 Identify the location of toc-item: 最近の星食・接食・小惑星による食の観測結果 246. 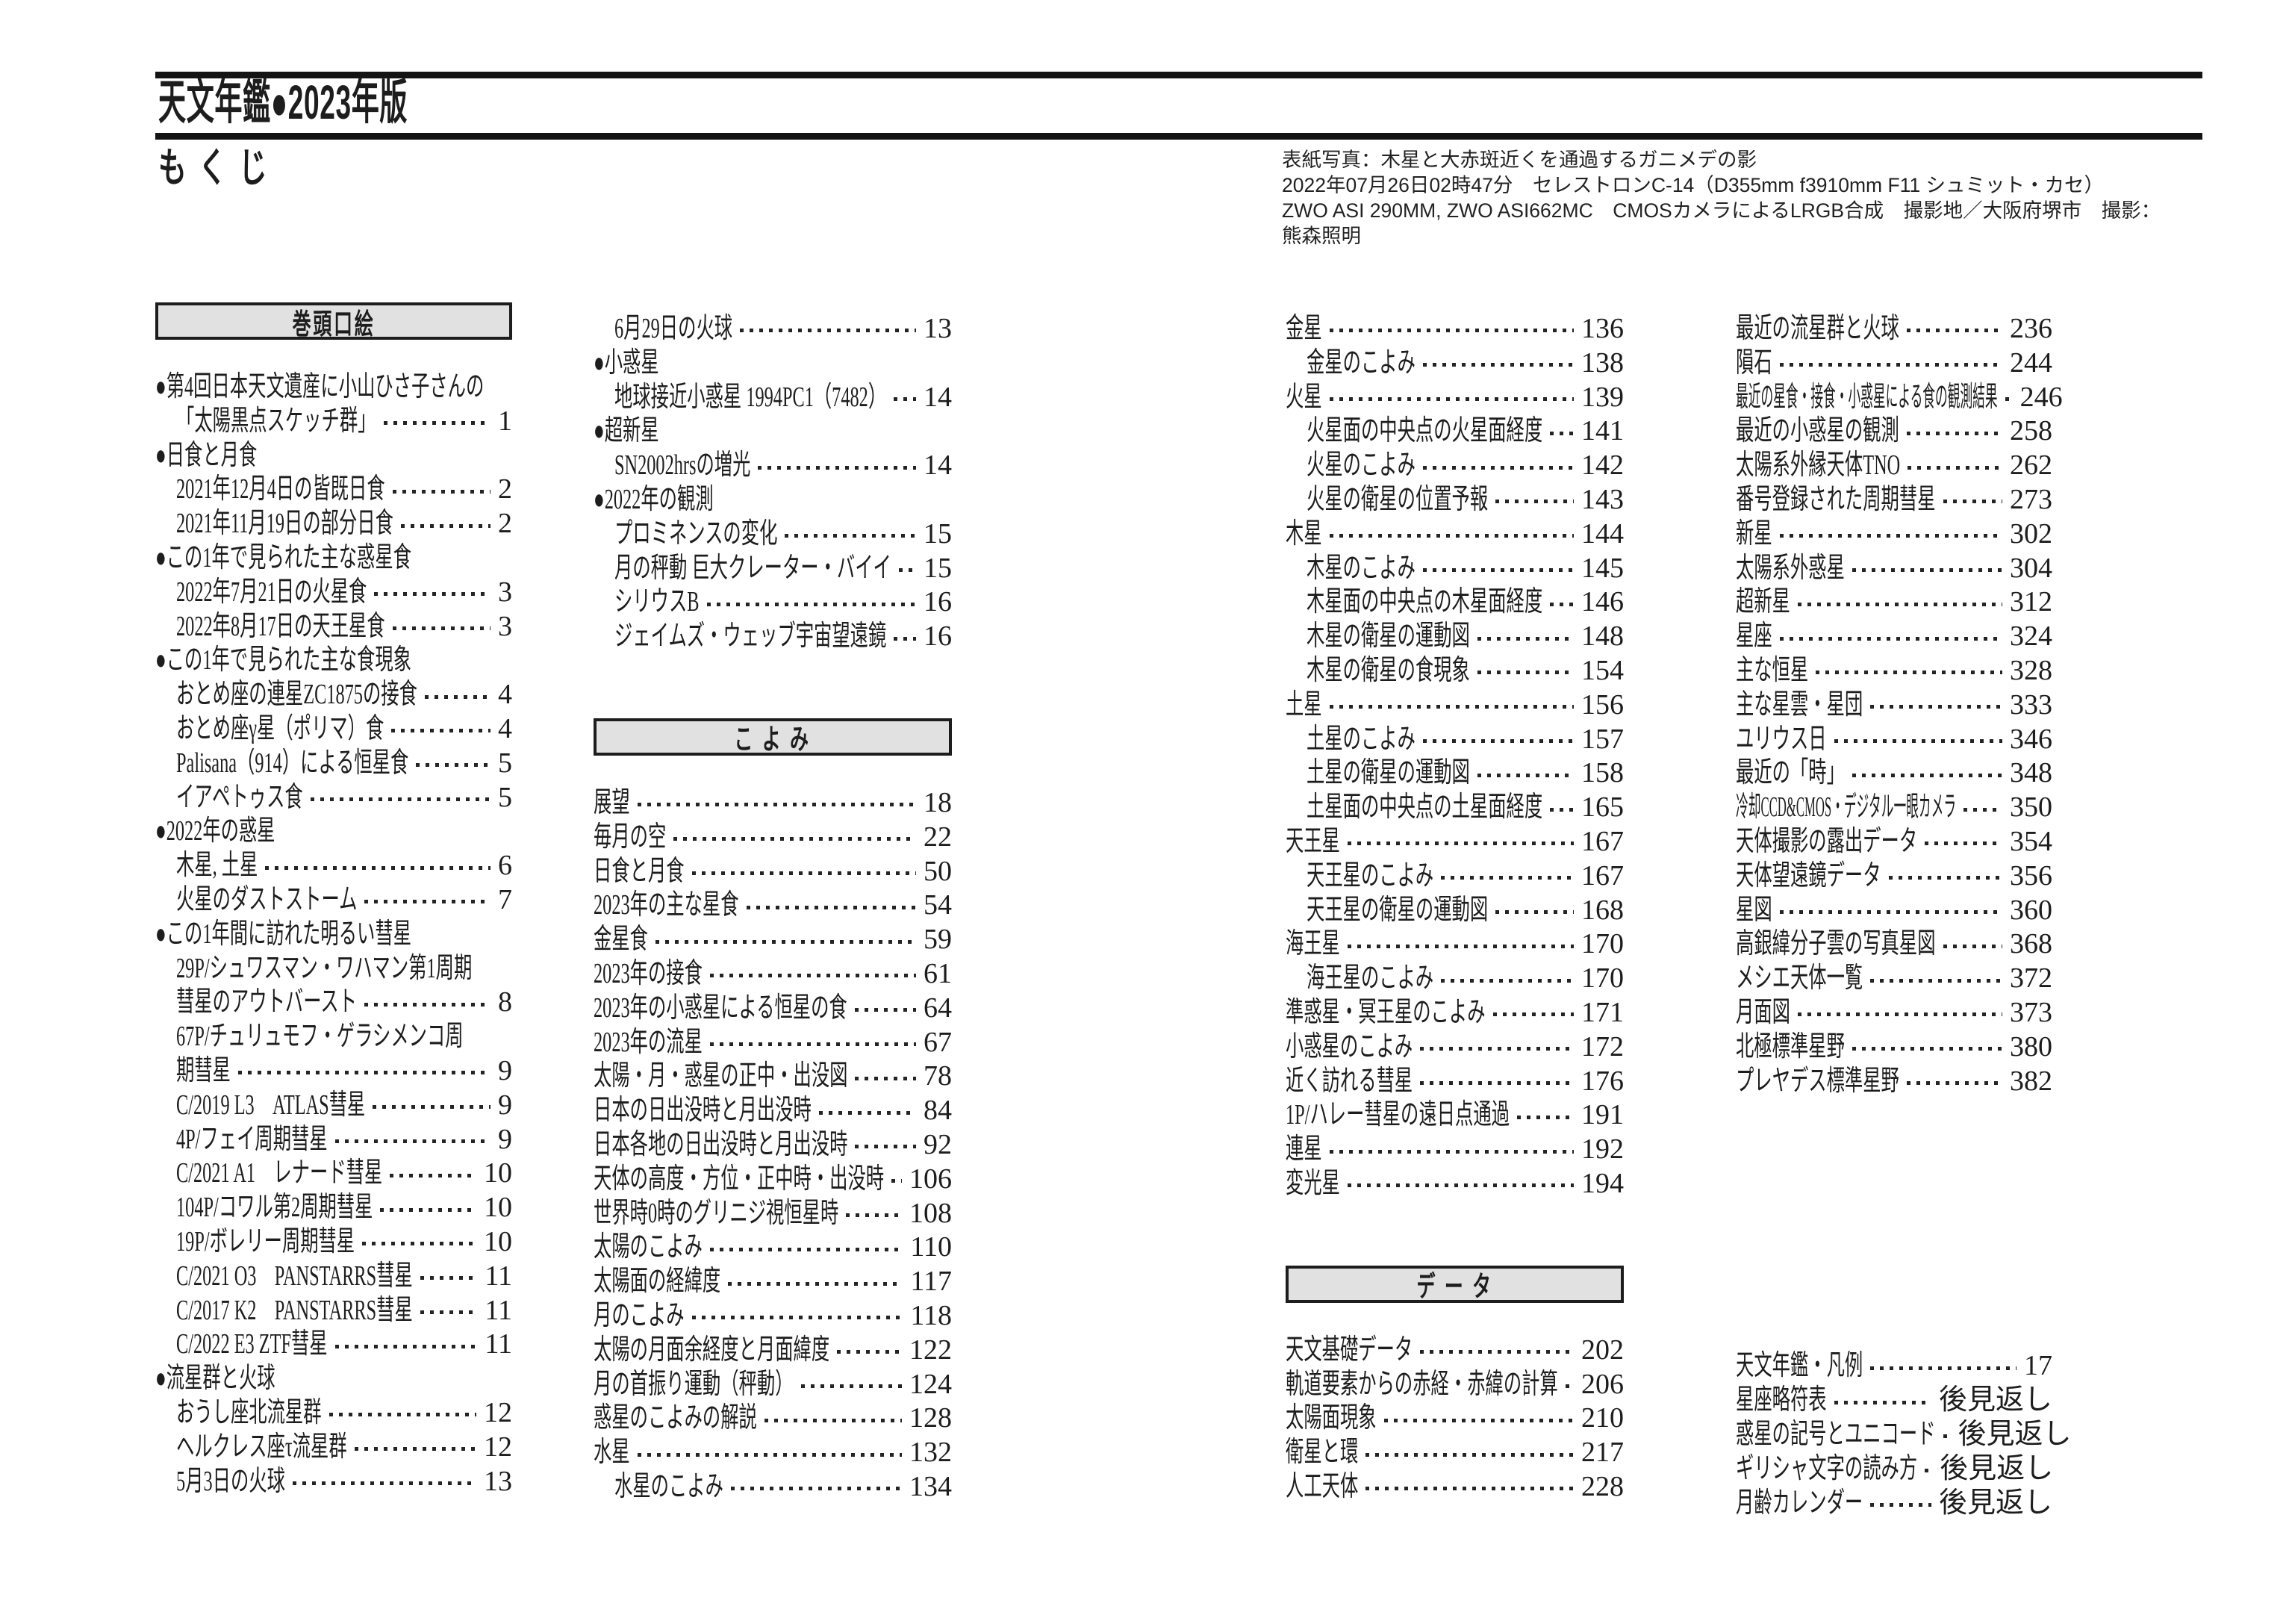
(1899, 398).